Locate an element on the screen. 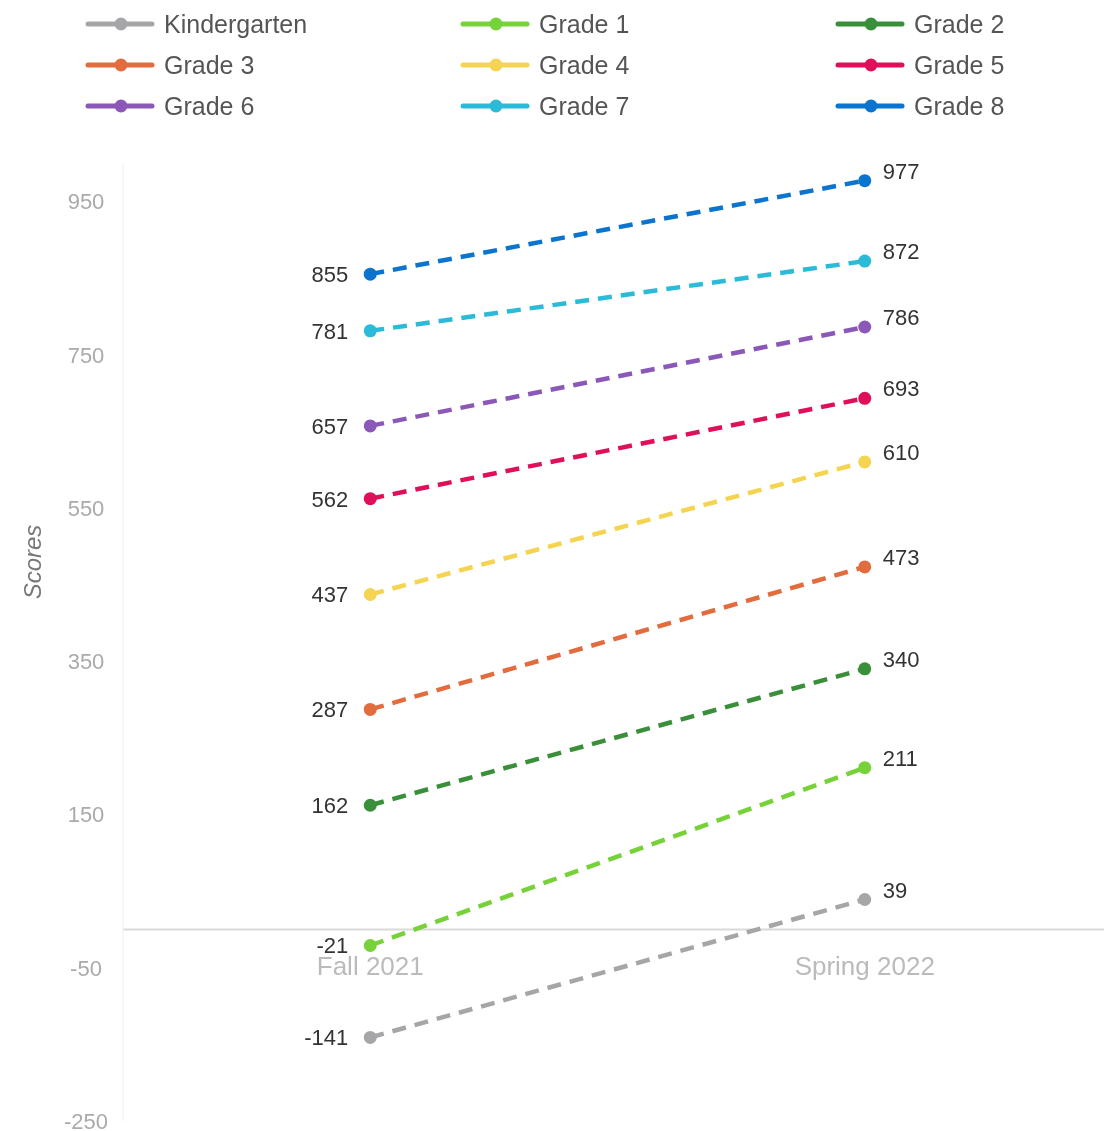  data-label: 39 is located at coordinates (895, 890).